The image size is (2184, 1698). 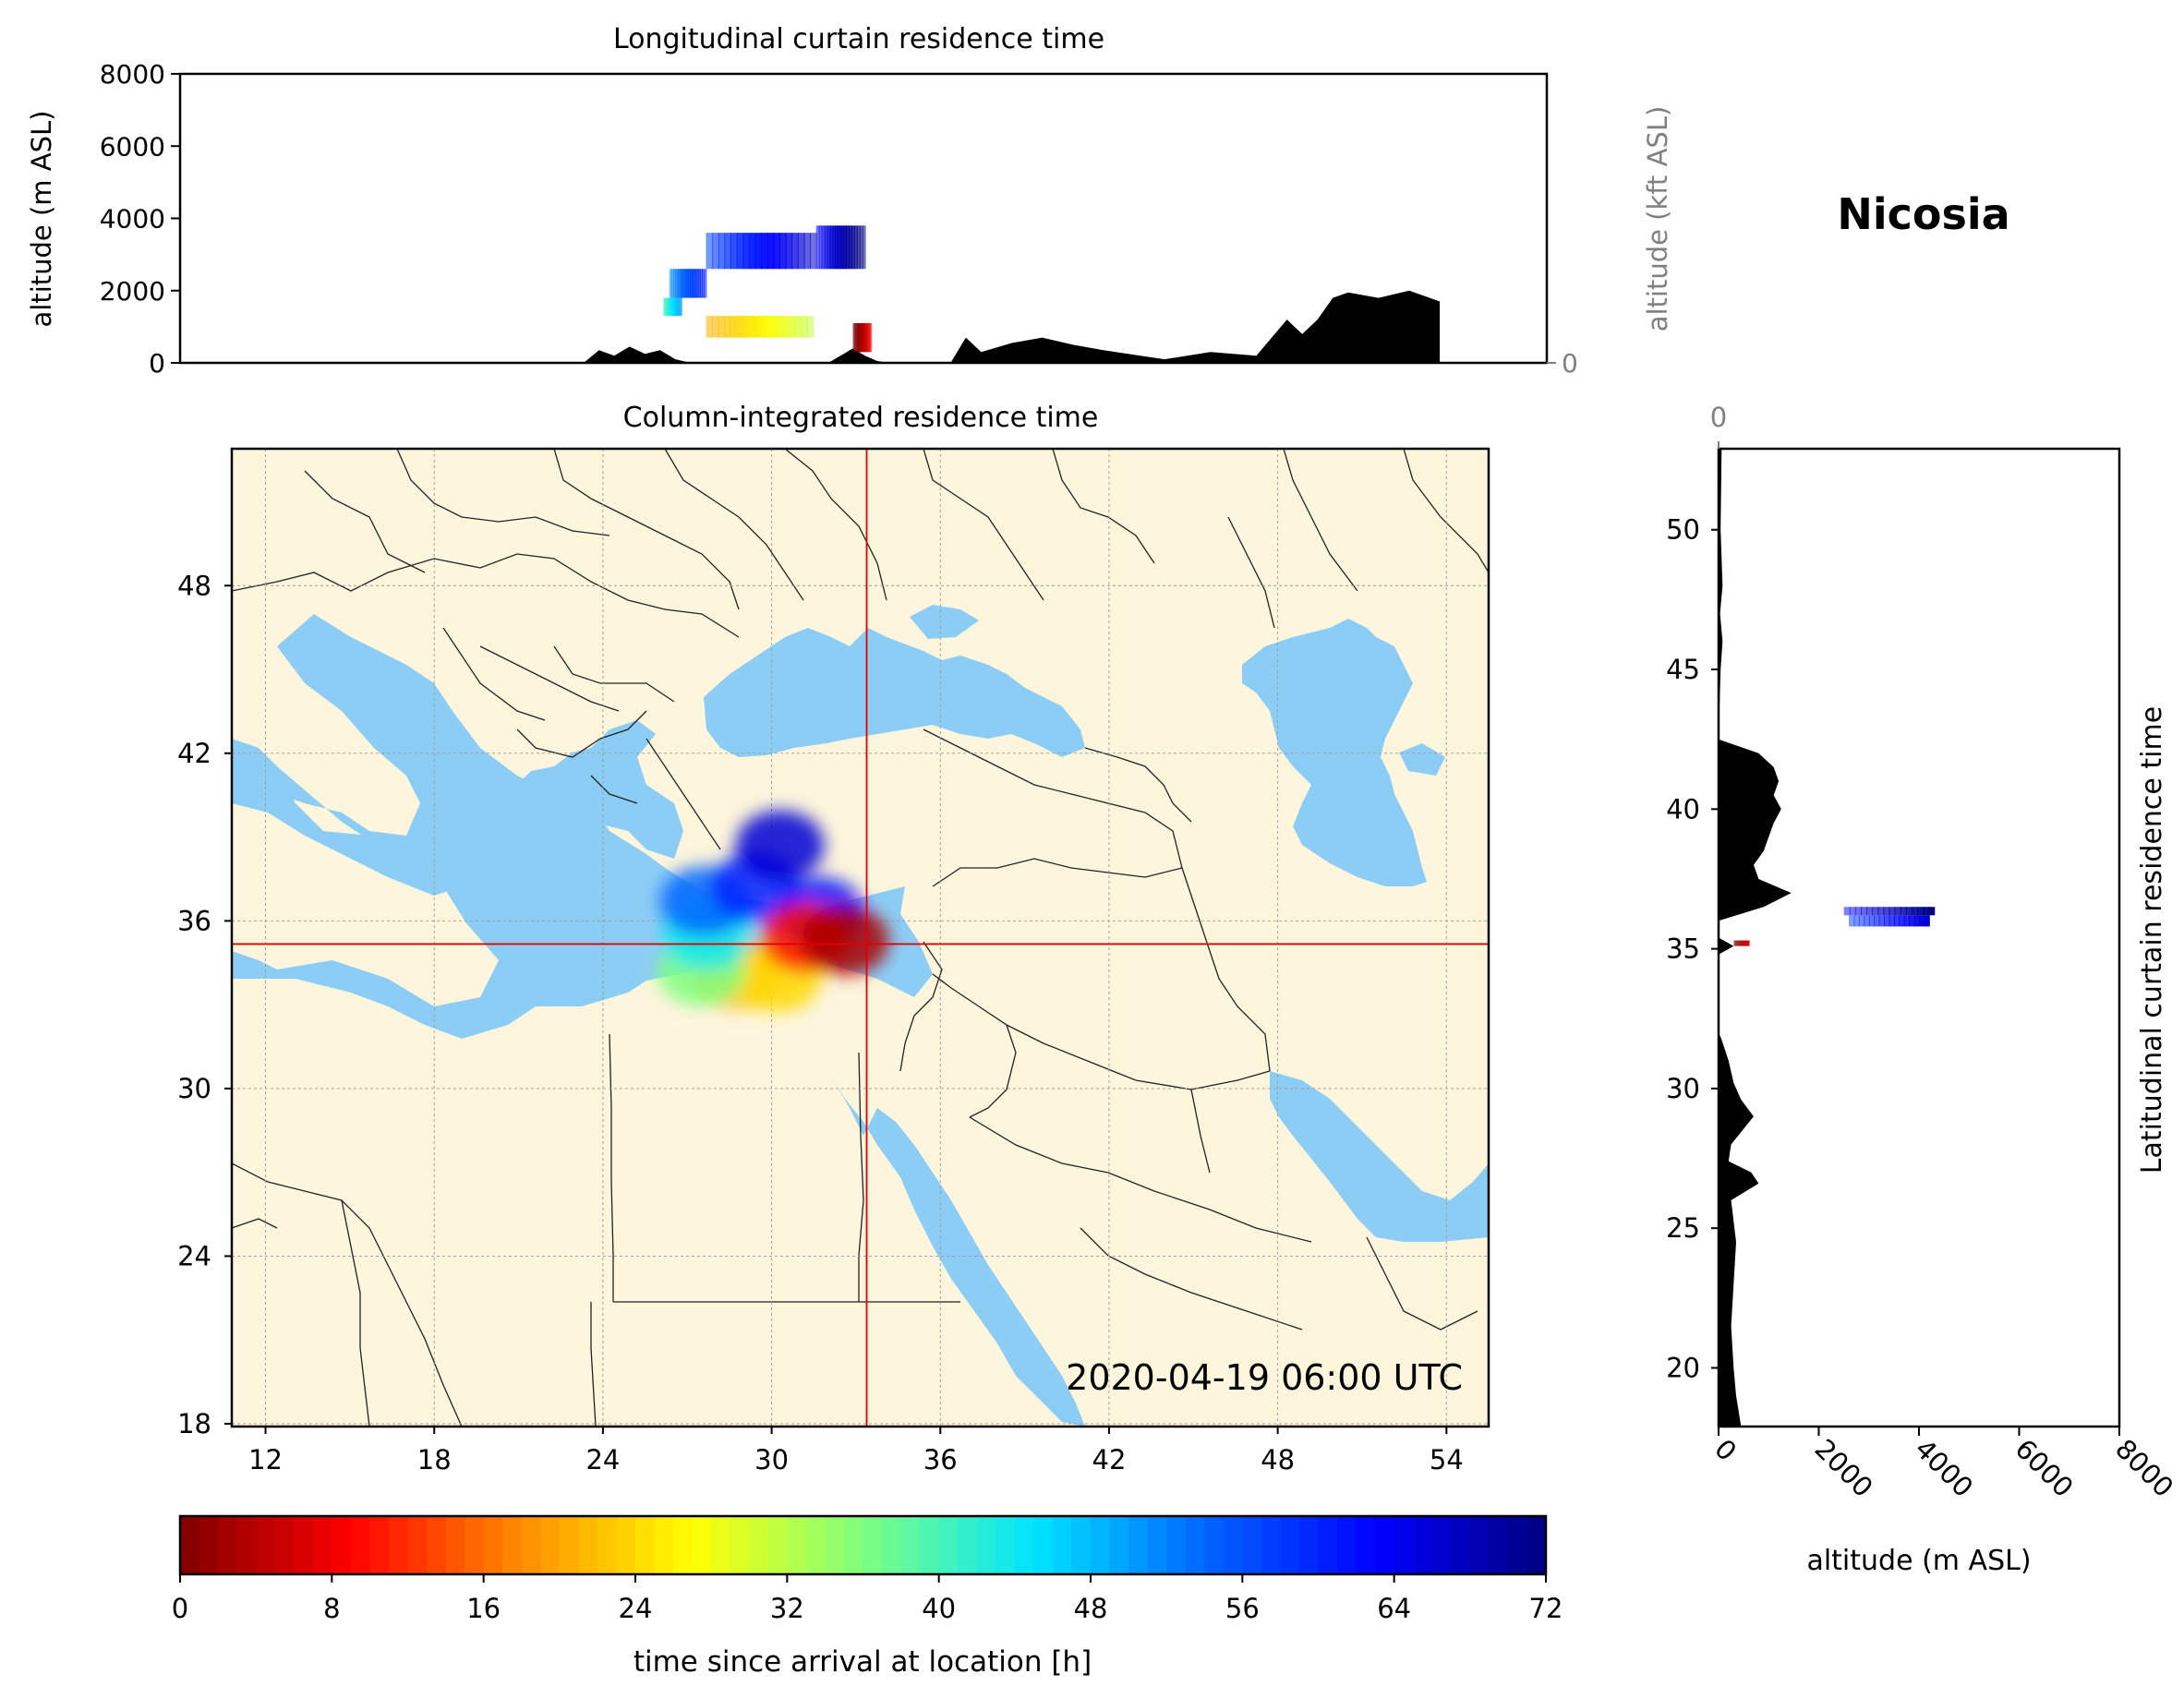 I want to click on map-x-tick-label: 42, so click(x=1109, y=1459).